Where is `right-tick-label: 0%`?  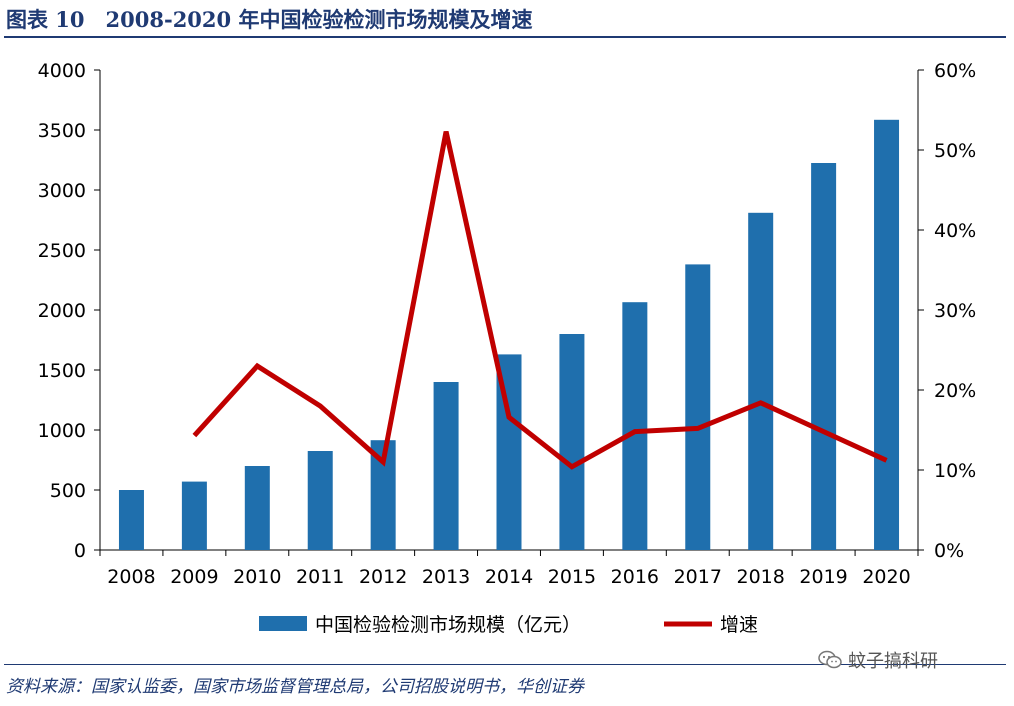 right-tick-label: 0% is located at coordinates (949, 551).